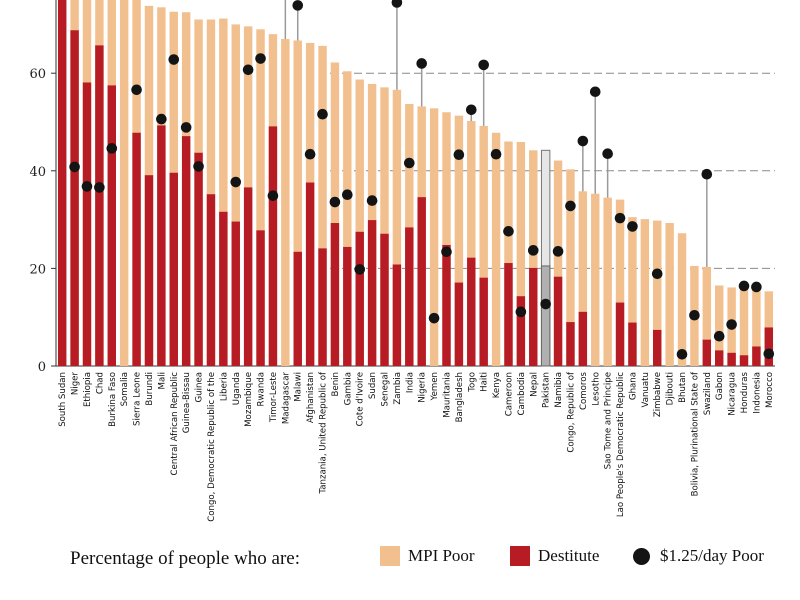 The image size is (800, 600). I want to click on bar-mpi-djibouti, so click(669, 294).